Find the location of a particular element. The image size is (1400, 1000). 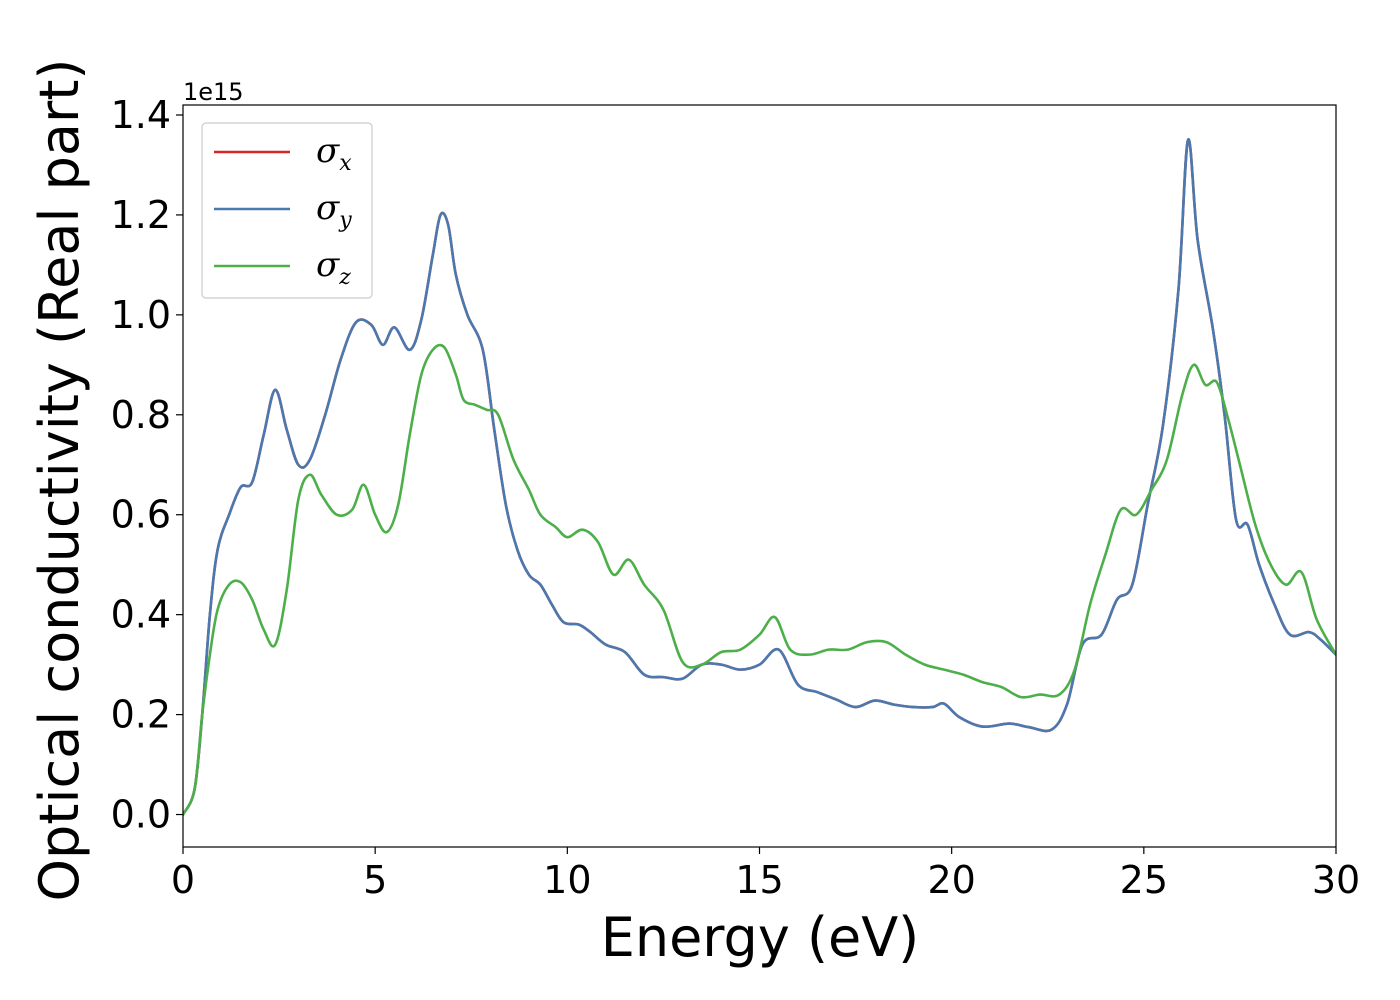

y-tick-label: 0.0 is located at coordinates (141, 815).